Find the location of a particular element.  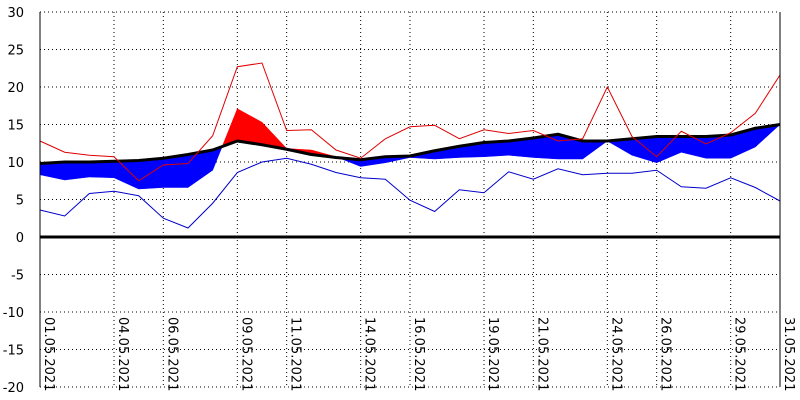

x-tick-label: 01.05.2021 is located at coordinates (48, 354).